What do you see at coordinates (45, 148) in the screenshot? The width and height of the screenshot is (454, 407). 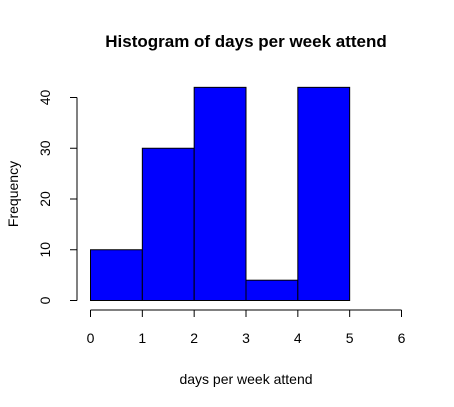 I see `y-tick-label-30: 30` at bounding box center [45, 148].